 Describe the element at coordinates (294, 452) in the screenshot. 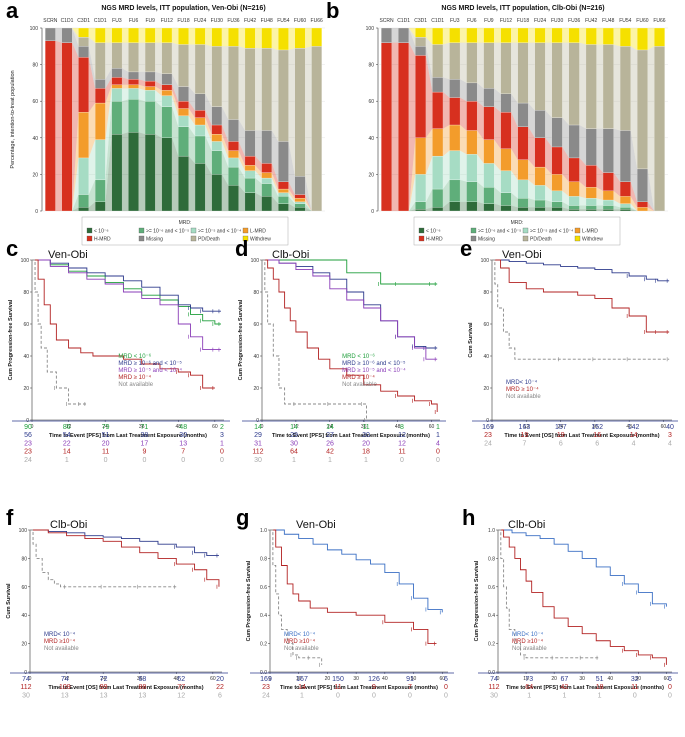

I see `risk-count: 64` at that location.